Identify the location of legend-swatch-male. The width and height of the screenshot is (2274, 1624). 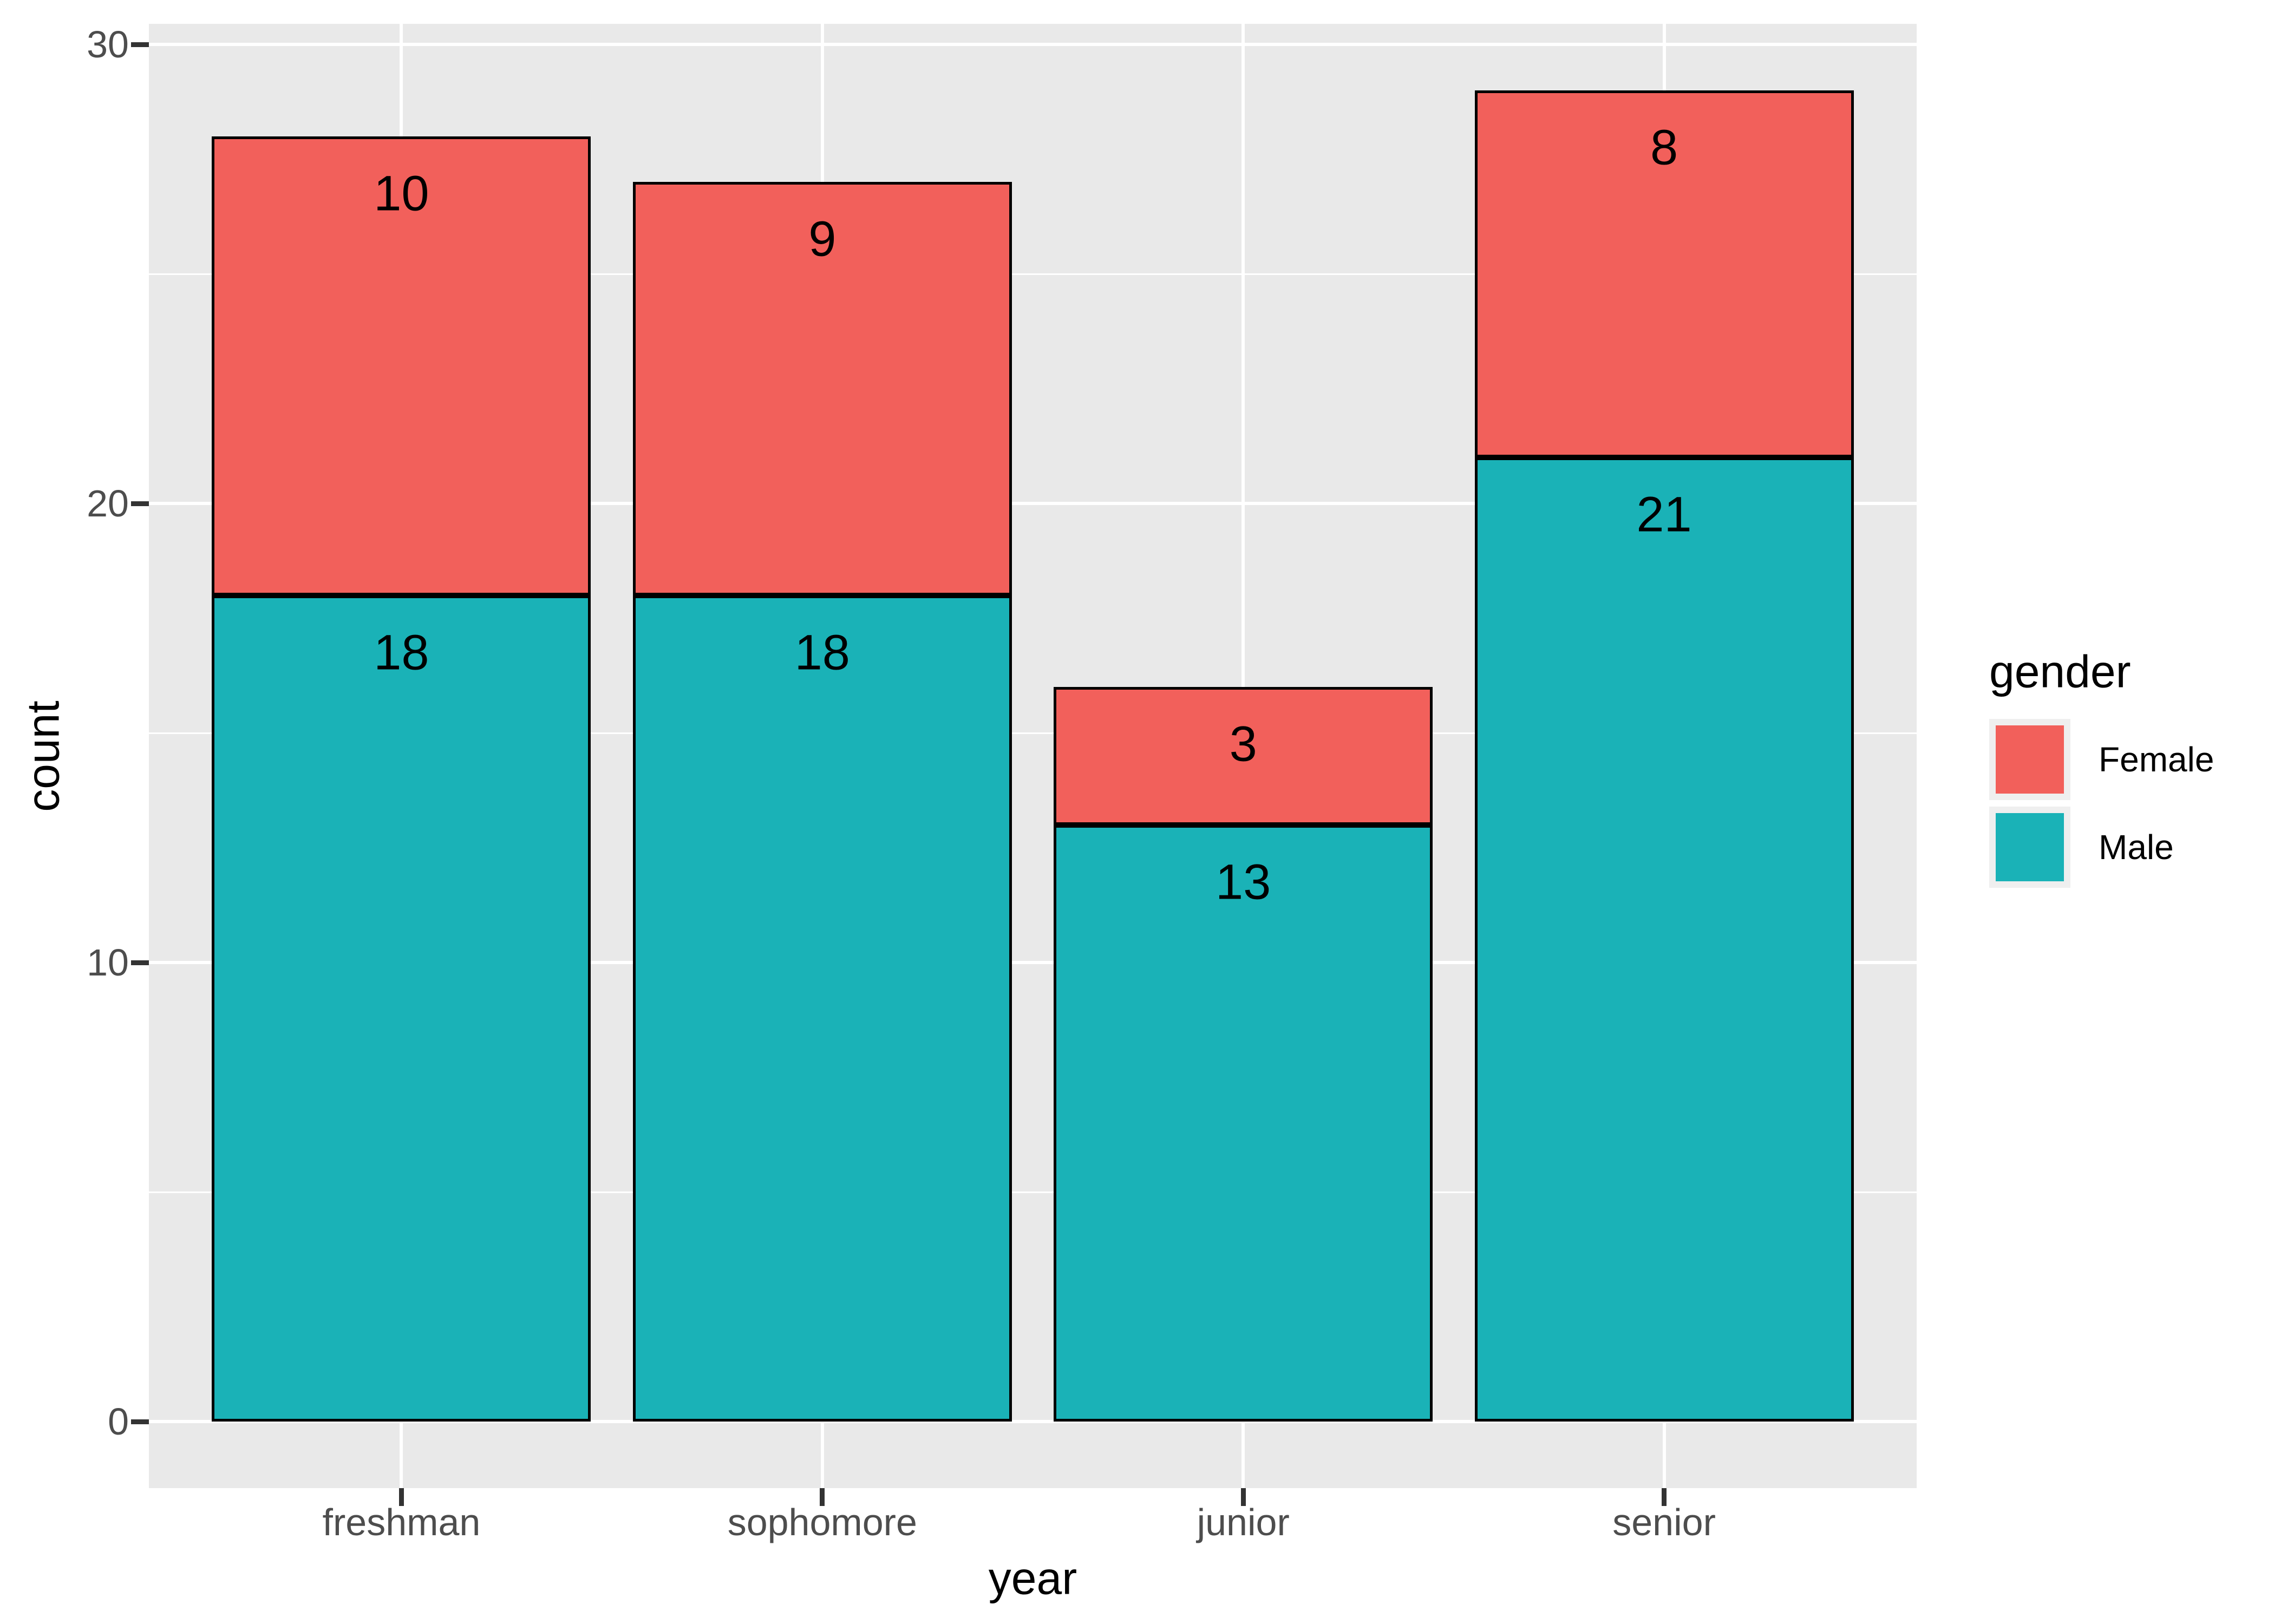
(2030, 847).